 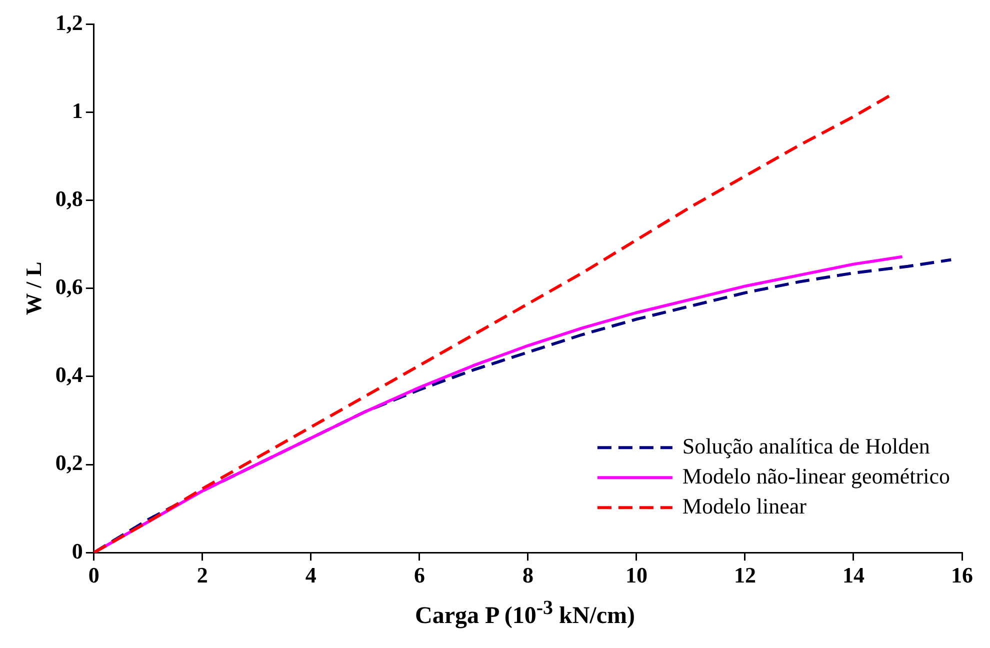 What do you see at coordinates (94, 575) in the screenshot?
I see `x-tick-label: 0` at bounding box center [94, 575].